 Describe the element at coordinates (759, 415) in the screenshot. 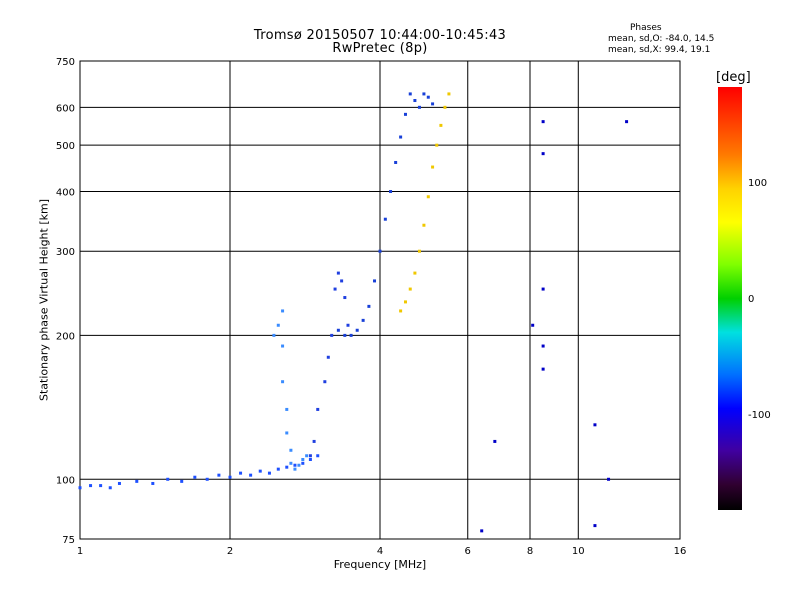

I see `colorbar-tick-minus-100: -100` at that location.